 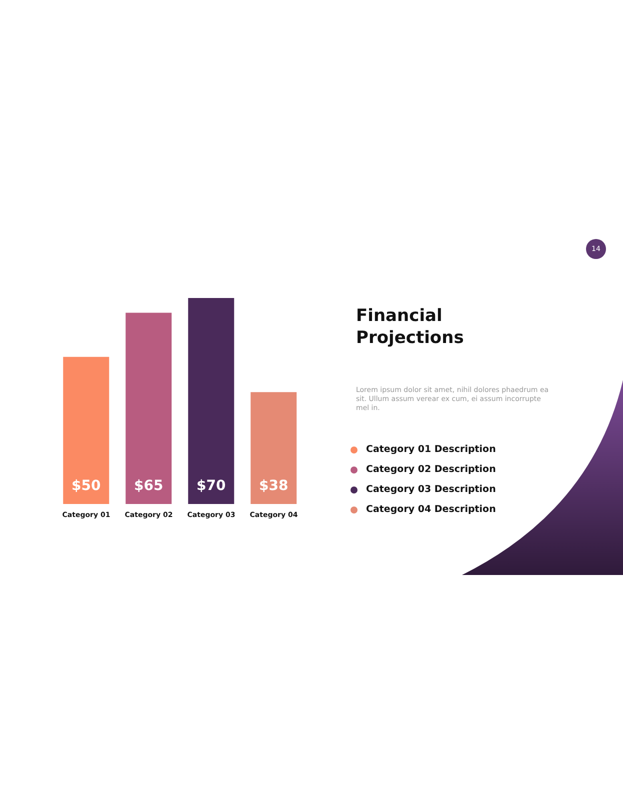 What do you see at coordinates (273, 486) in the screenshot?
I see `data-label: $38` at bounding box center [273, 486].